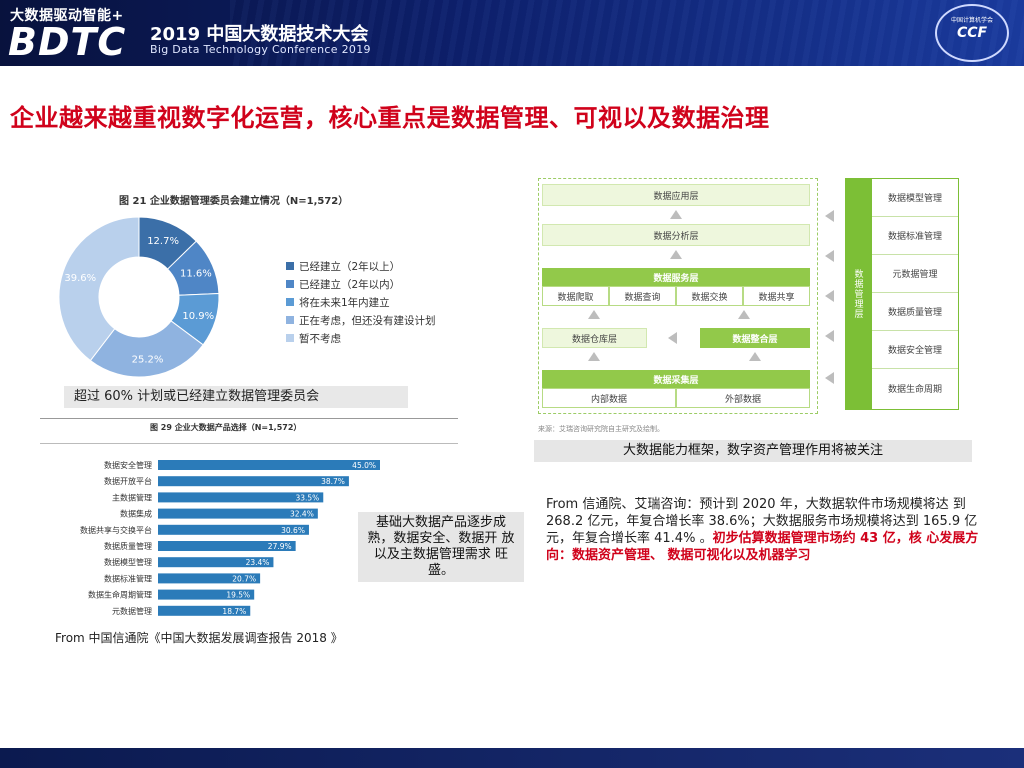 This screenshot has width=1024, height=768. What do you see at coordinates (601, 429) in the screenshot?
I see `framework-source: 来源：艾瑞咨询研究院自主研究及绘制。` at bounding box center [601, 429].